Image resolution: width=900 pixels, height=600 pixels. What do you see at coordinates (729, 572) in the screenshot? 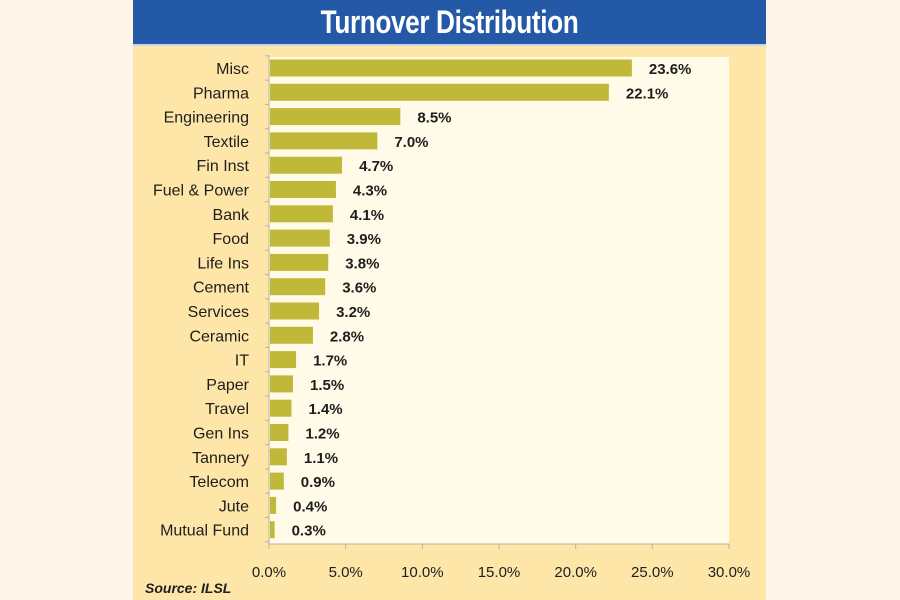
I see `x-tick-label: 30.0%` at bounding box center [729, 572].